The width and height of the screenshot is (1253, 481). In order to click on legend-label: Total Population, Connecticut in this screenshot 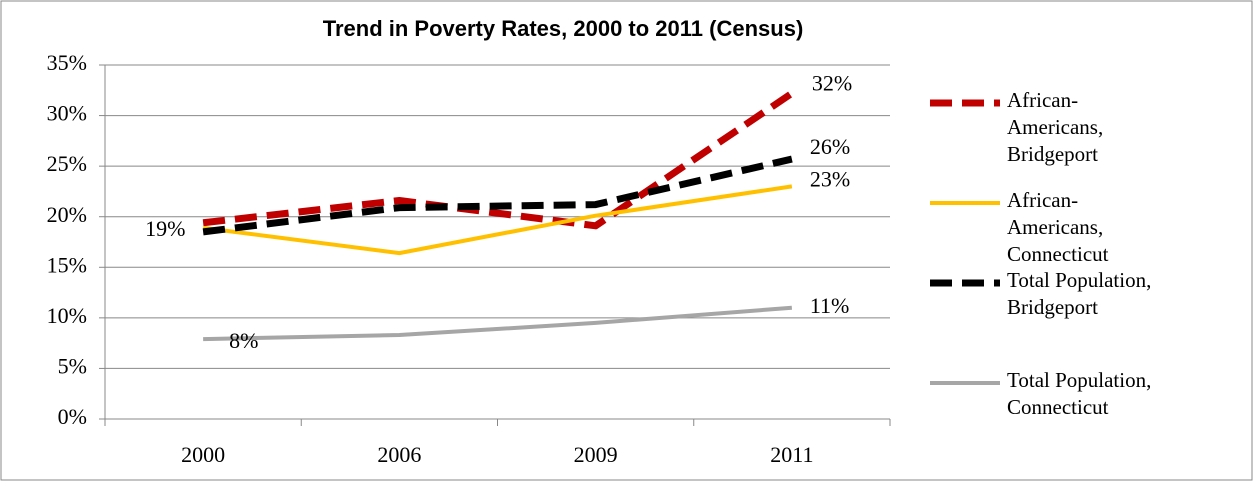, I will do `click(1079, 393)`.